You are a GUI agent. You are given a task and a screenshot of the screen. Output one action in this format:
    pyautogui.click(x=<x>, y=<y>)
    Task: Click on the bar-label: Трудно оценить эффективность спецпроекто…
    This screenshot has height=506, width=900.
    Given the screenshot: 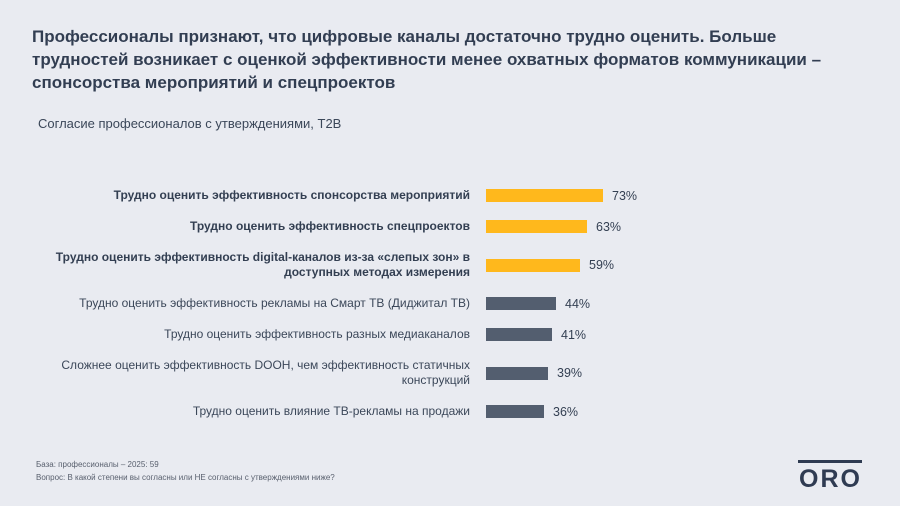 What is the action you would take?
    pyautogui.click(x=330, y=226)
    